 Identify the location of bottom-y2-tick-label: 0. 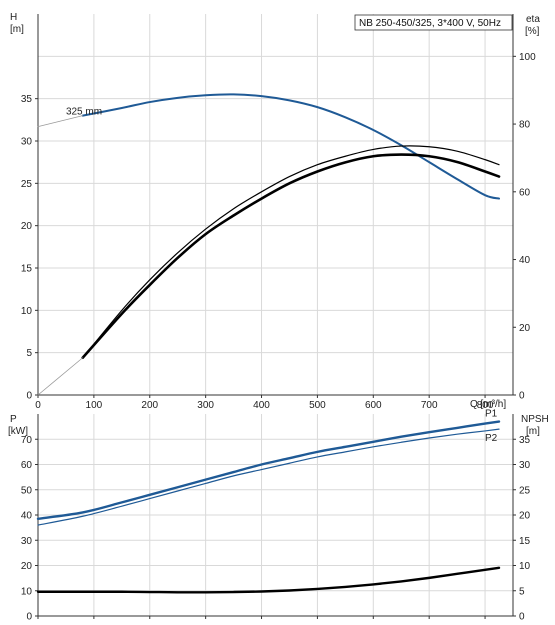
(522, 617).